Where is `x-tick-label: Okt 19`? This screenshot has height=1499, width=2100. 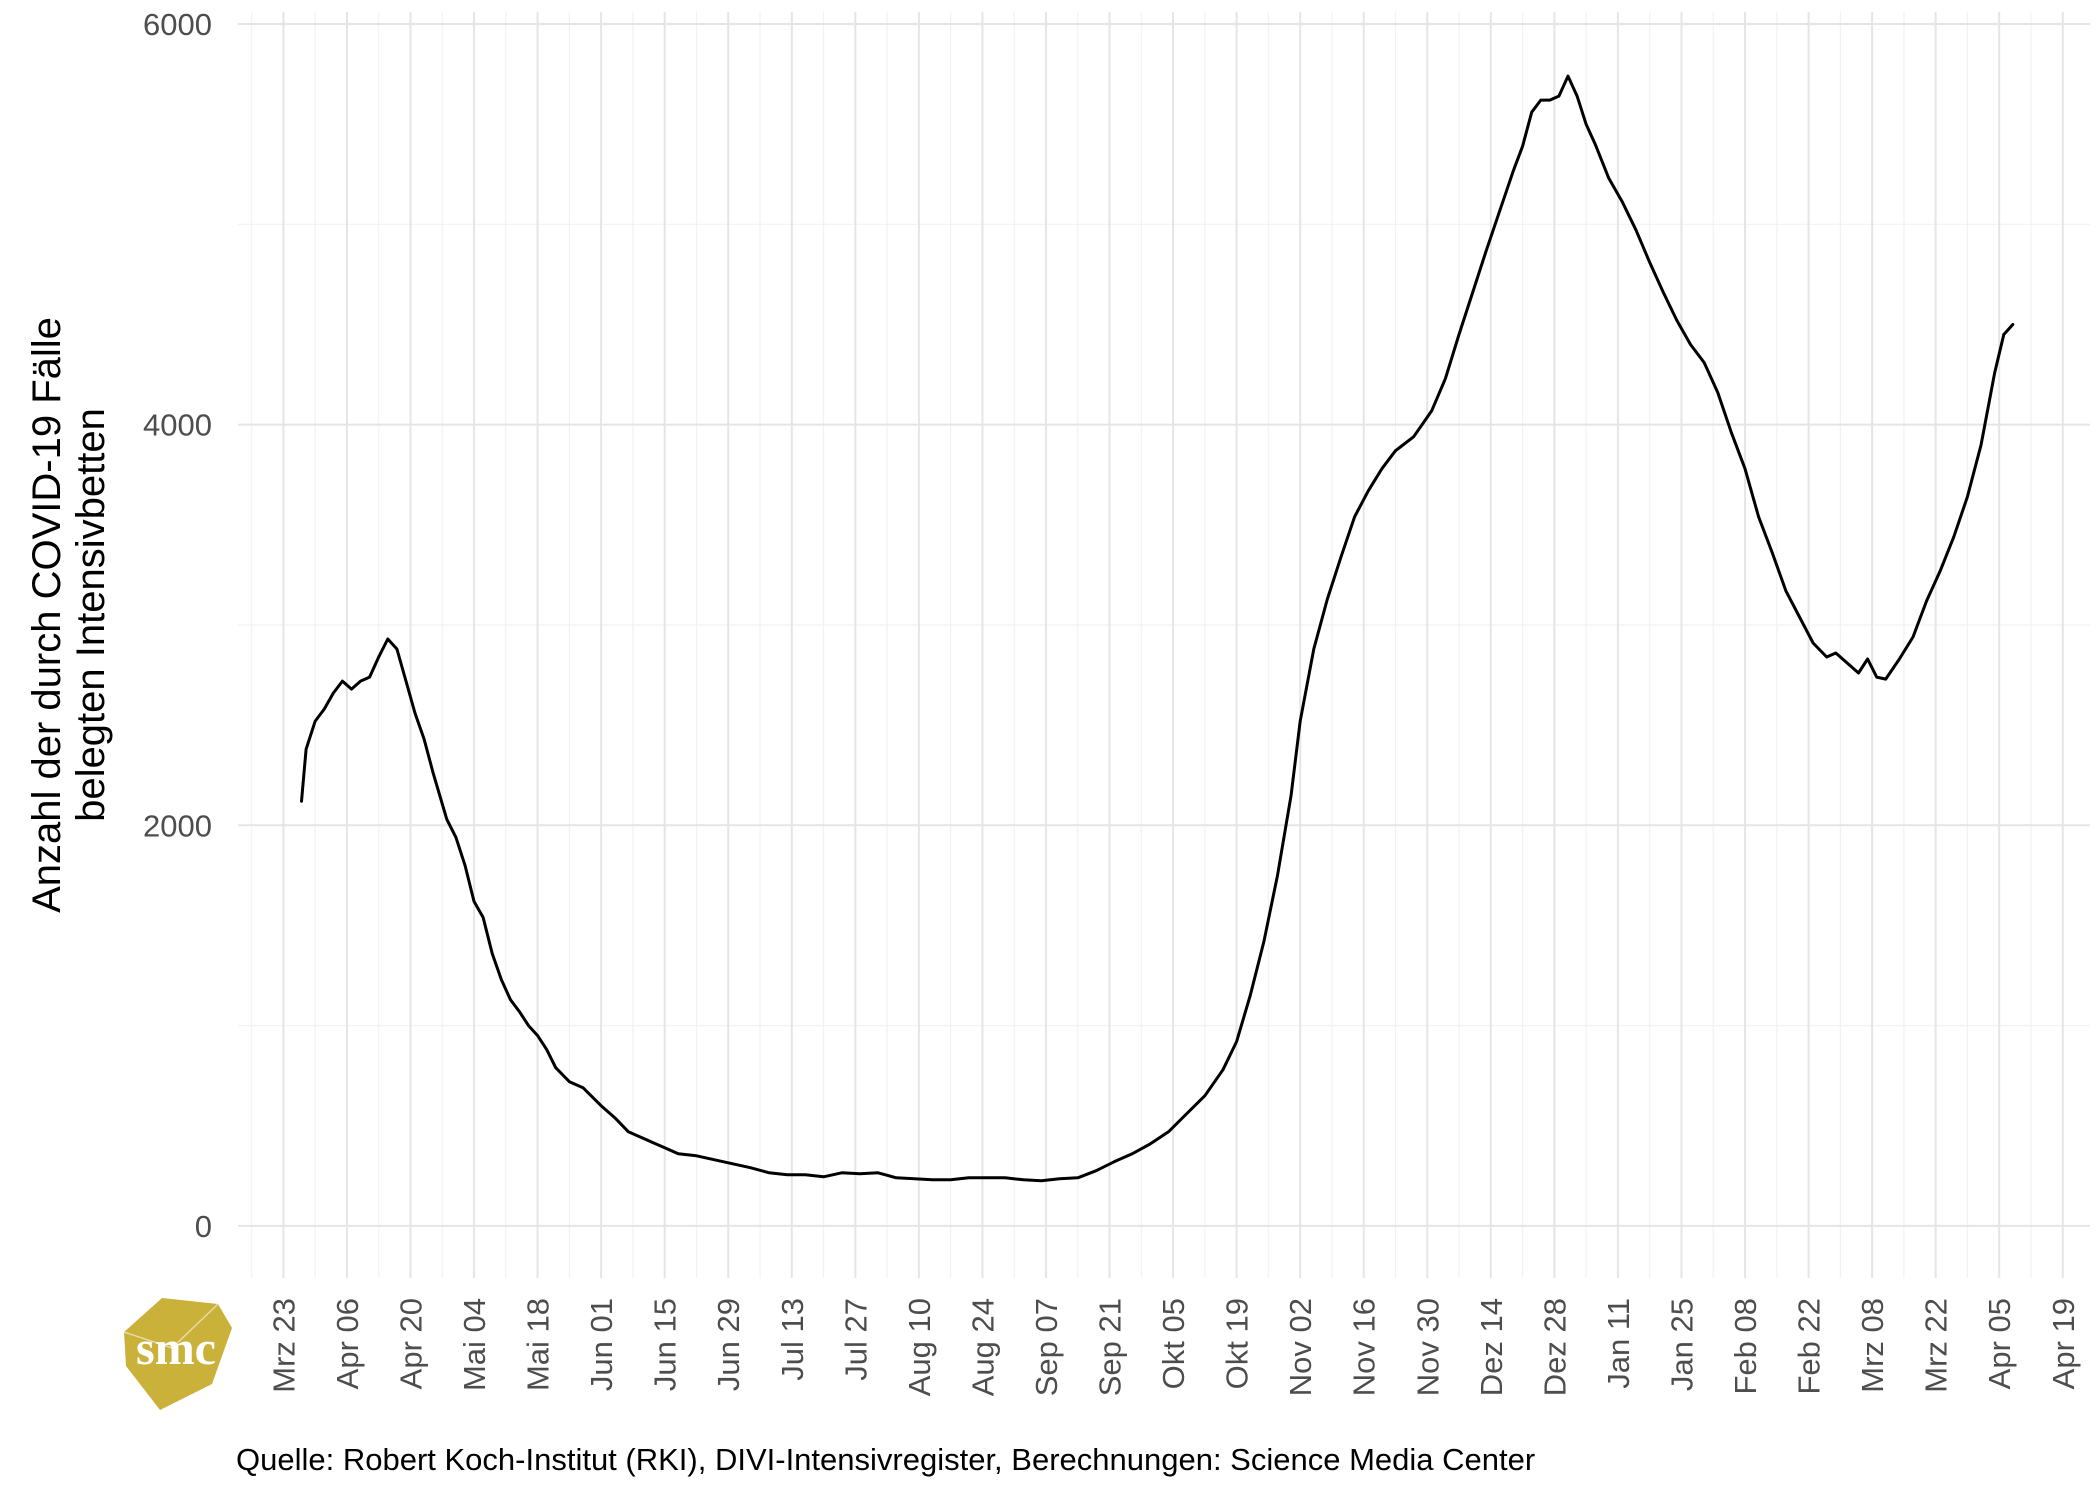
x-tick-label: Okt 19 is located at coordinates (1237, 1343).